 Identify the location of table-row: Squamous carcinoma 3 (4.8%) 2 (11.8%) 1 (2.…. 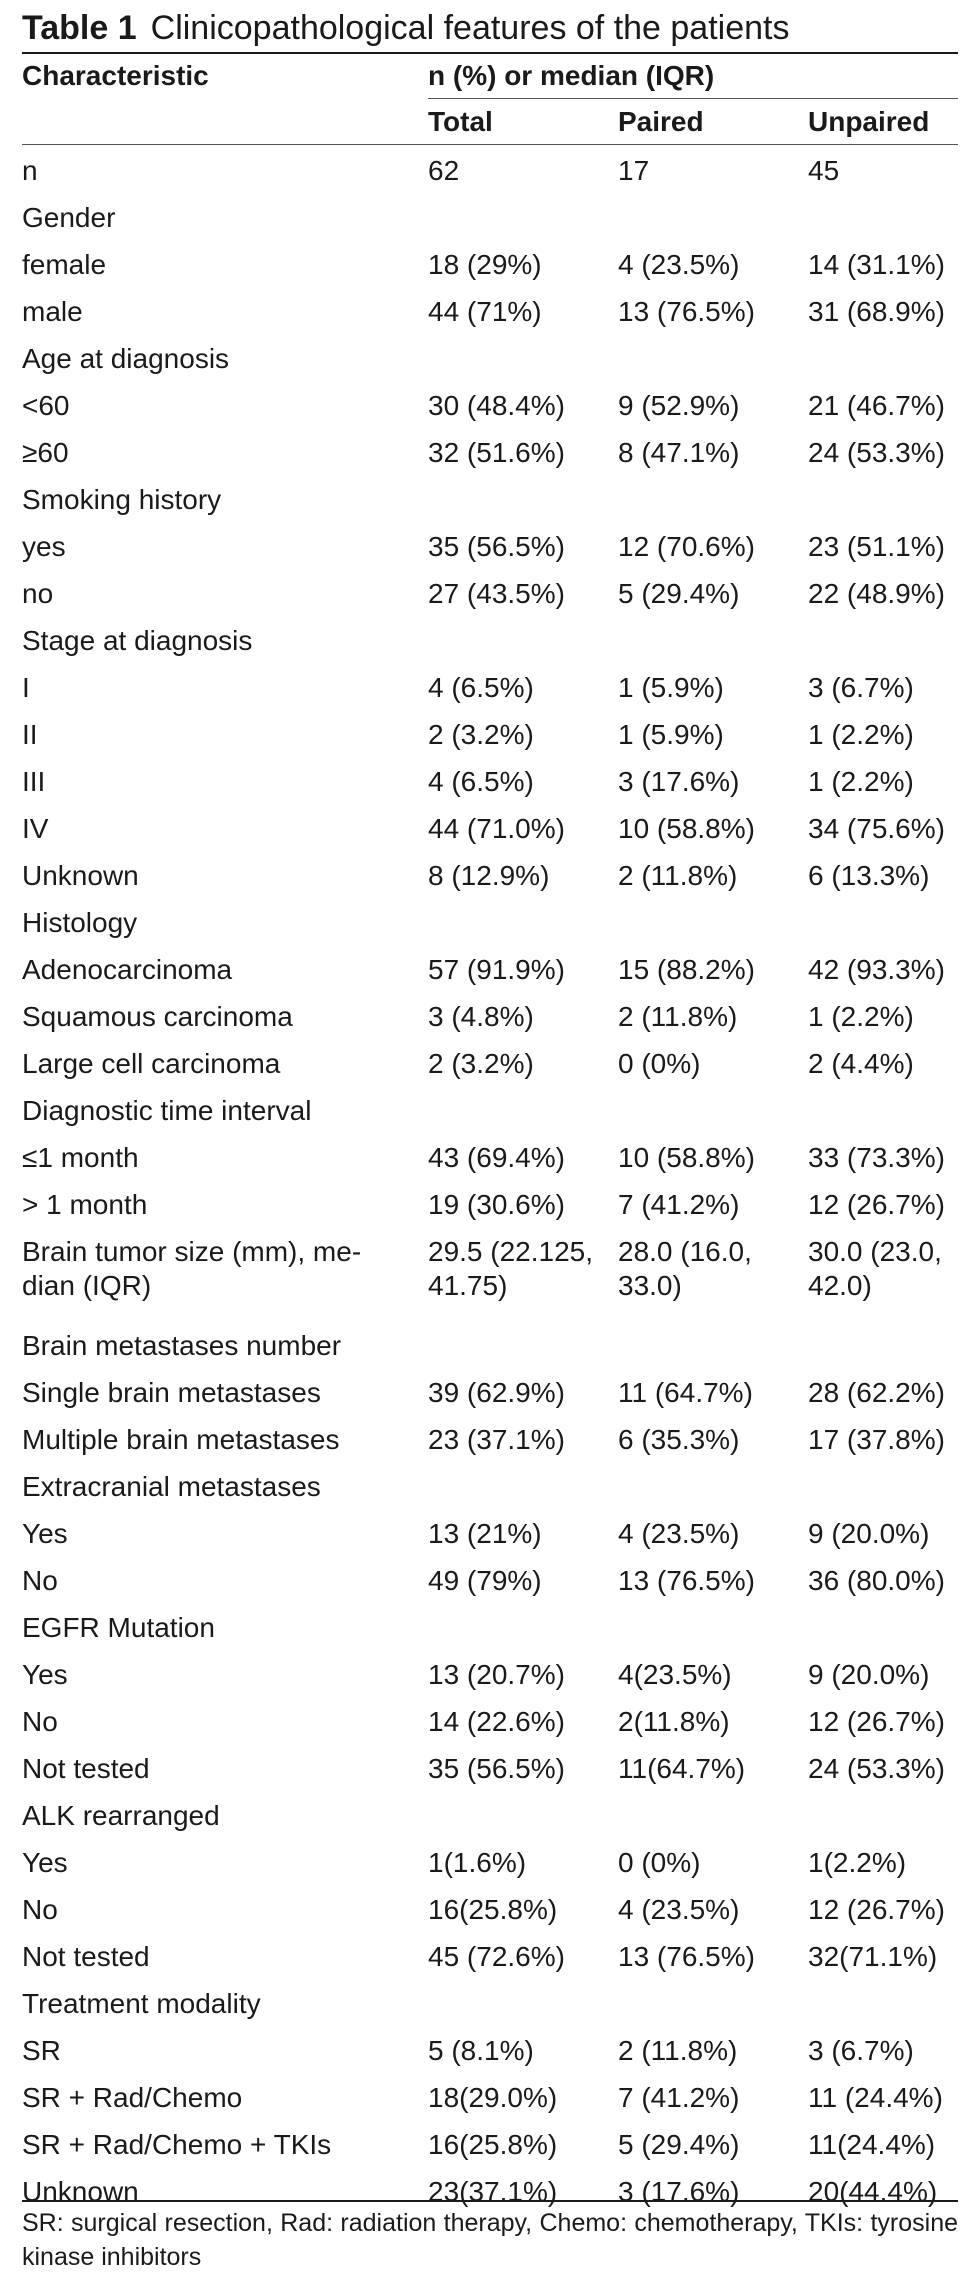
(488, 1023).